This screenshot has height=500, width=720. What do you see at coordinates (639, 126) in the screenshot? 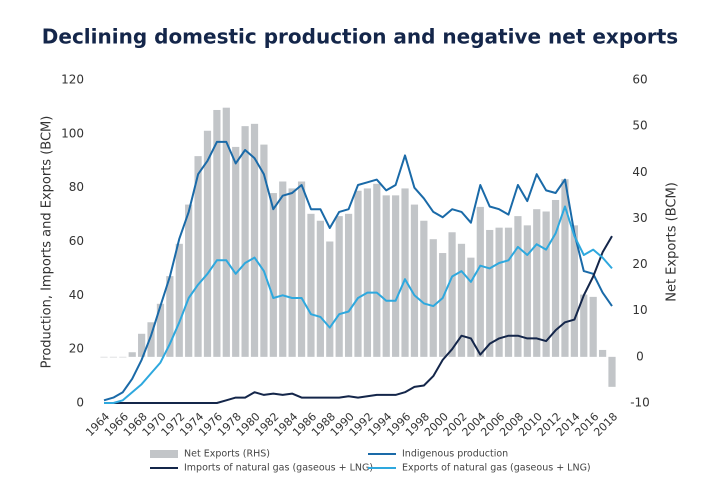
I see `y2-tick-label: 50` at bounding box center [639, 126].